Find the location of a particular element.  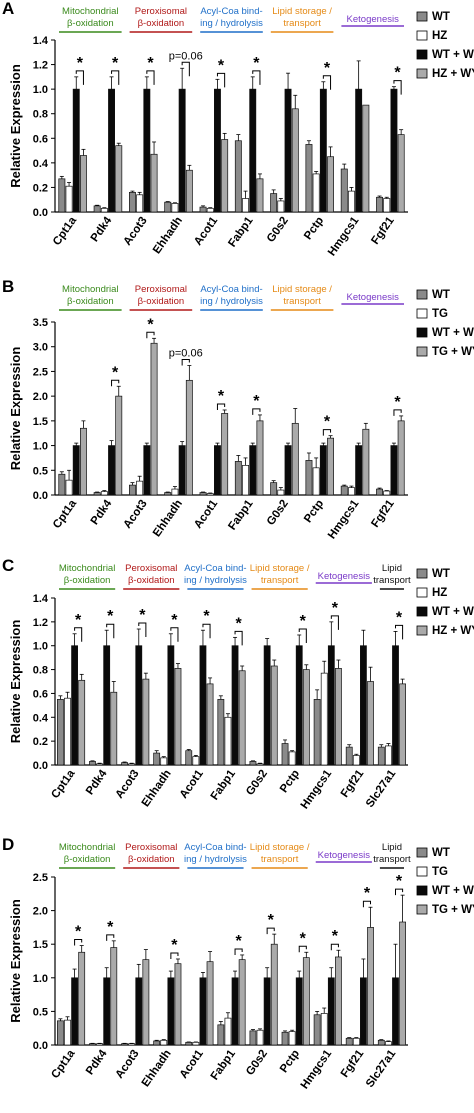

y-tick-label: 0.0 is located at coordinates (40, 496).